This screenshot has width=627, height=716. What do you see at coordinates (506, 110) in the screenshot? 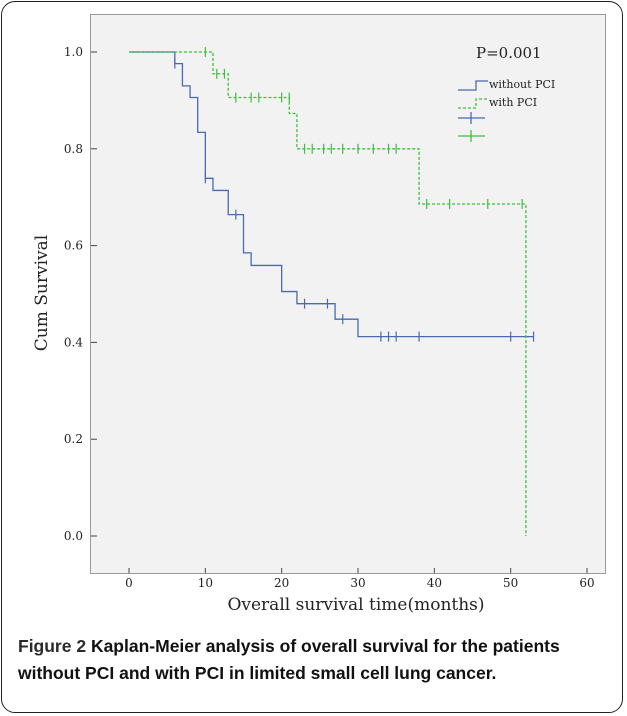
I see `legend: without PCI with PCI` at bounding box center [506, 110].